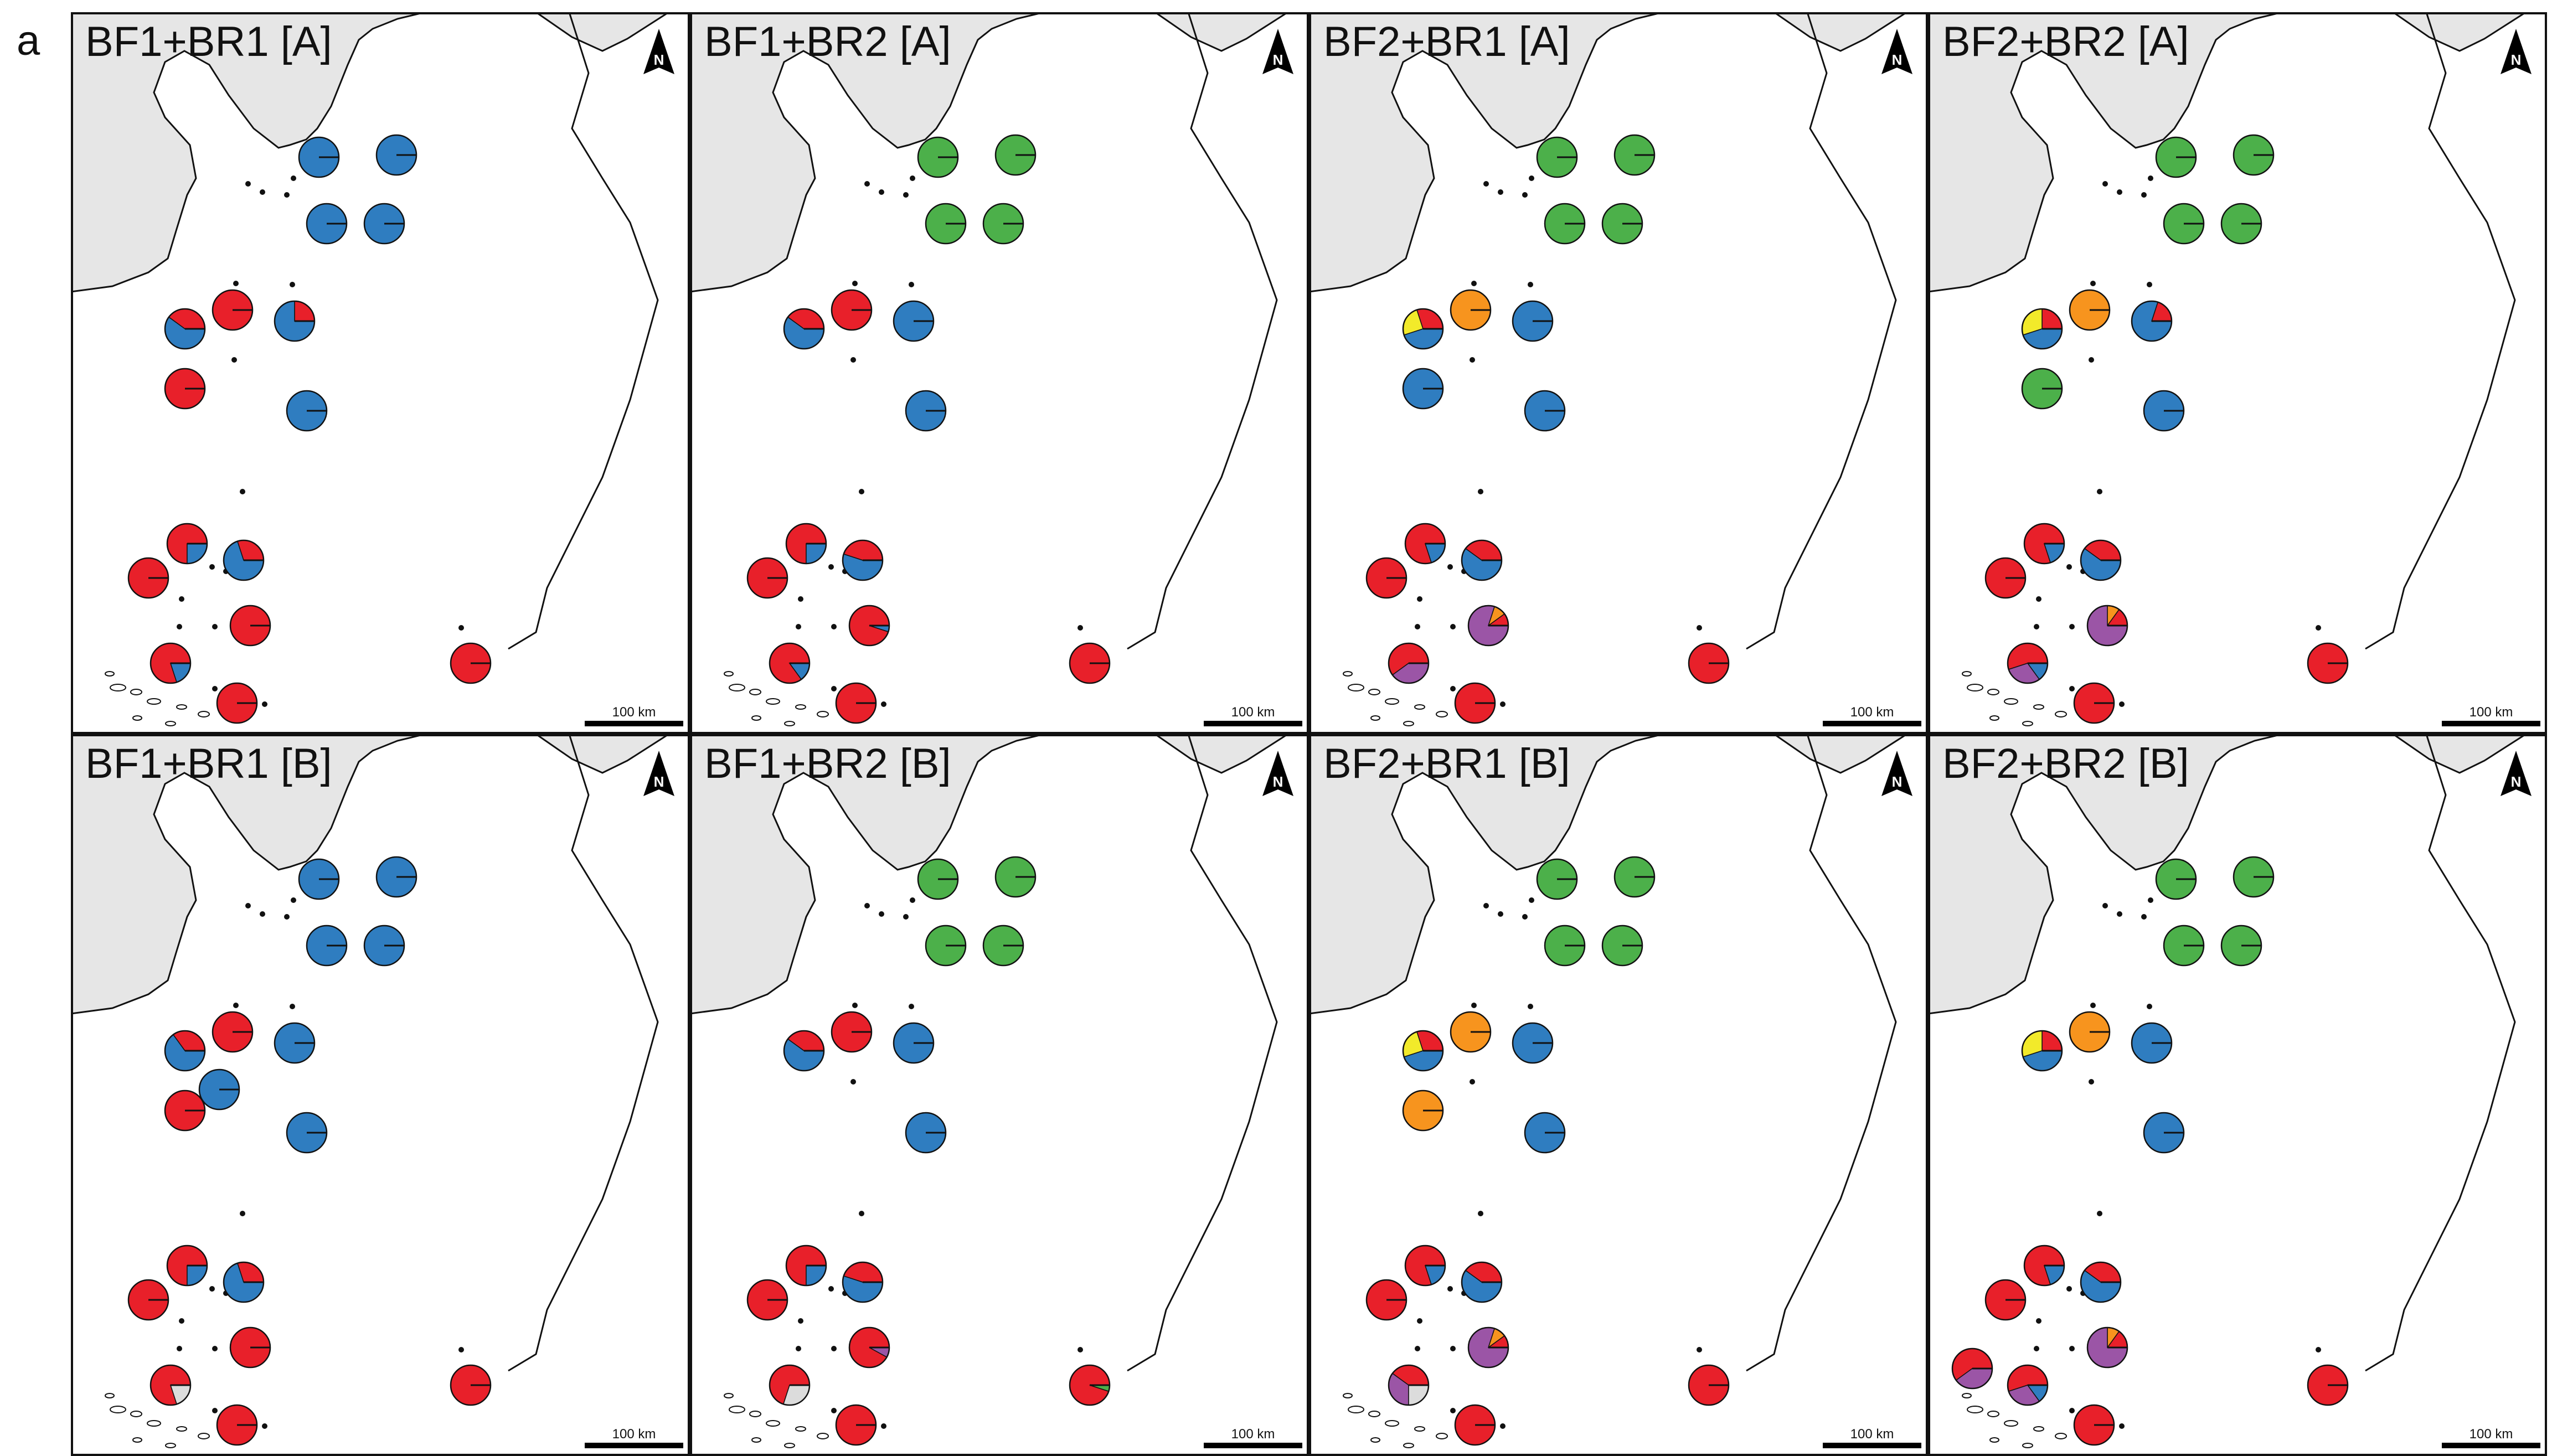 The height and width of the screenshot is (1456, 2552). Describe the element at coordinates (28, 40) in the screenshot. I see `figure-label: a` at that location.